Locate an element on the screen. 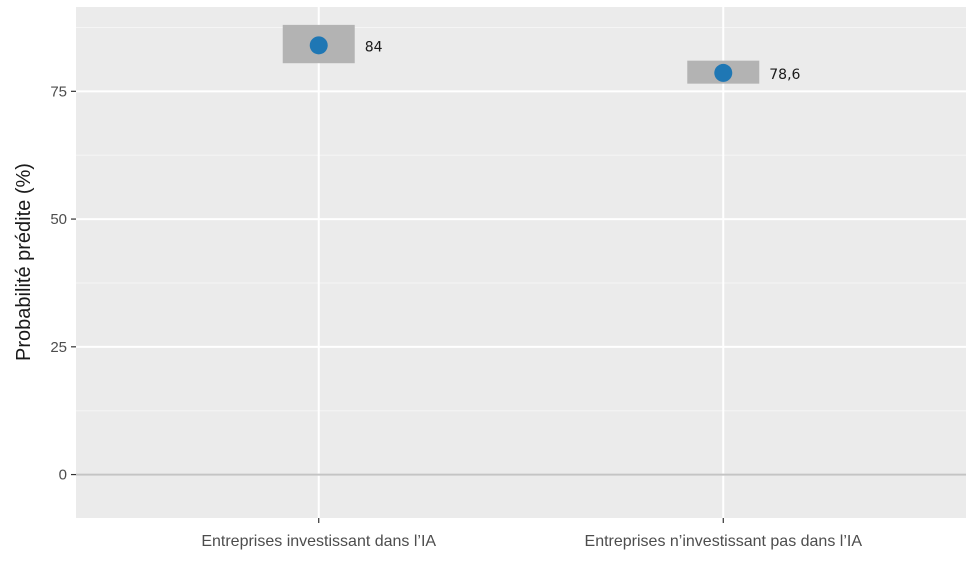 This screenshot has height=562, width=980. y-tick-label: 25 is located at coordinates (58, 347).